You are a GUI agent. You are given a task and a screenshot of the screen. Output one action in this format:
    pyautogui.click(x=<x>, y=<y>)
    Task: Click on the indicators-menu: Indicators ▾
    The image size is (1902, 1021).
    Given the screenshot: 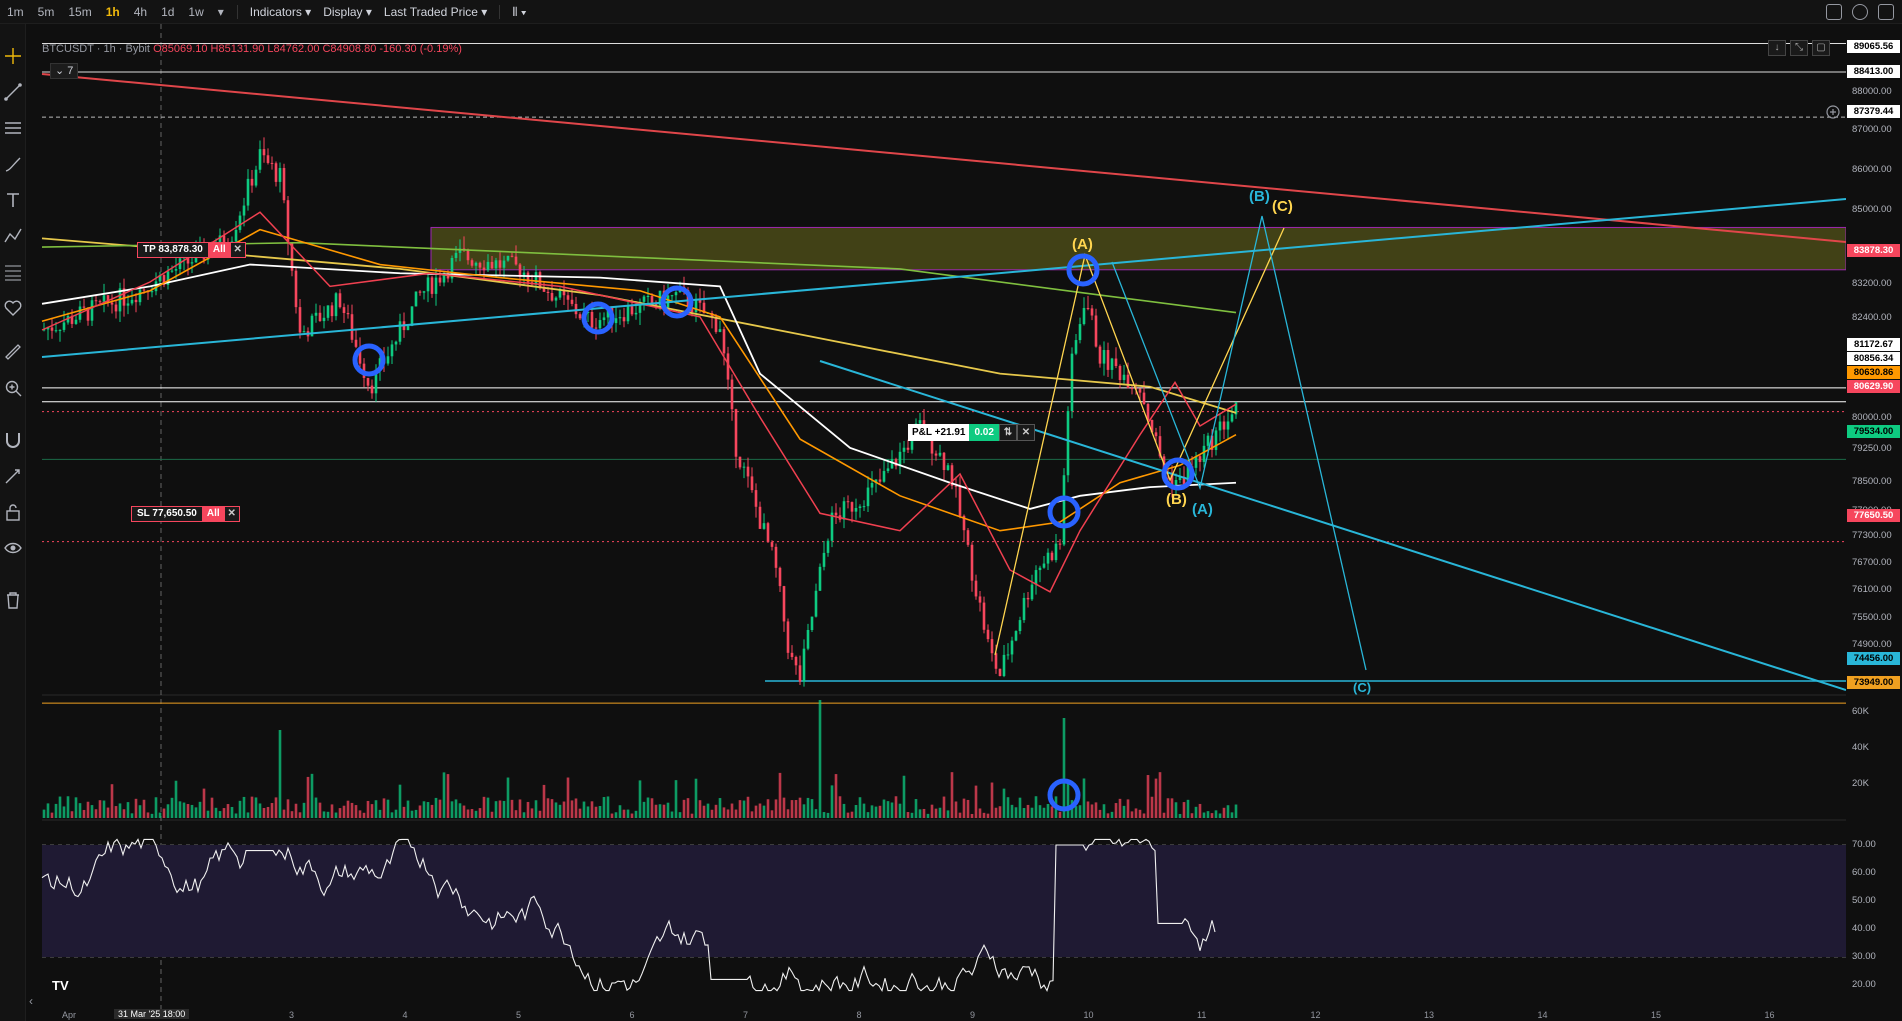 What is the action you would take?
    pyautogui.click(x=280, y=11)
    